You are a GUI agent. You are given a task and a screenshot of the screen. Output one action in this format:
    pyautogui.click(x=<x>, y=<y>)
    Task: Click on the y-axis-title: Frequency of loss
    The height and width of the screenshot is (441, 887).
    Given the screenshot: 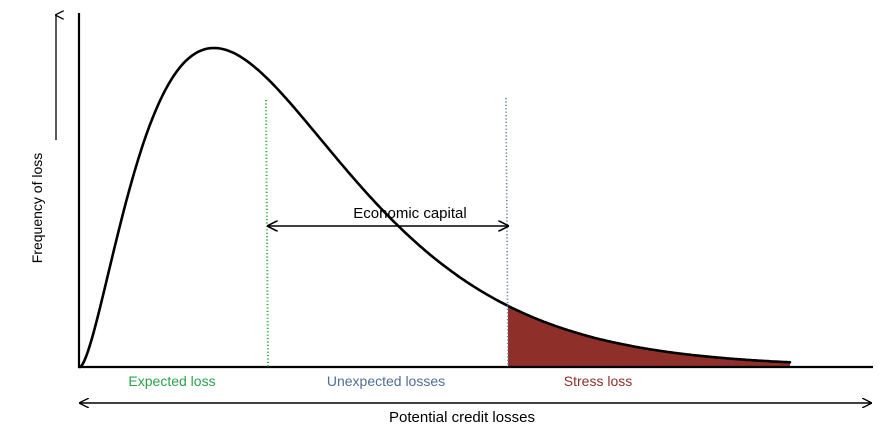 What is the action you would take?
    pyautogui.click(x=37, y=208)
    